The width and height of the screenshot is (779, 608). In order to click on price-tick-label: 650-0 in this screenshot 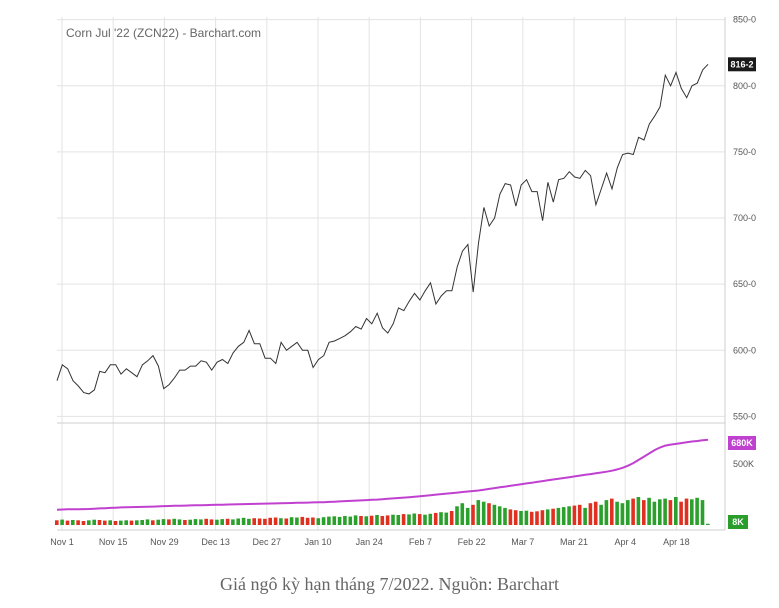, I will do `click(744, 284)`.